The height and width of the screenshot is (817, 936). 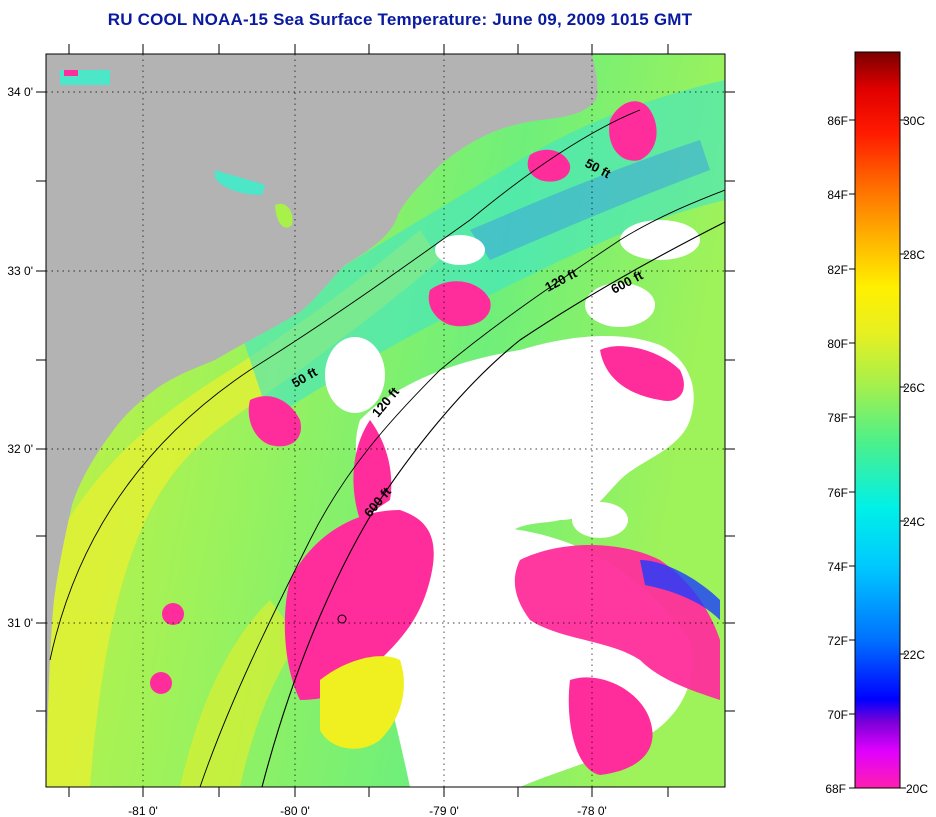 What do you see at coordinates (837, 344) in the screenshot?
I see `colorbar-label-fahrenheit: 80F` at bounding box center [837, 344].